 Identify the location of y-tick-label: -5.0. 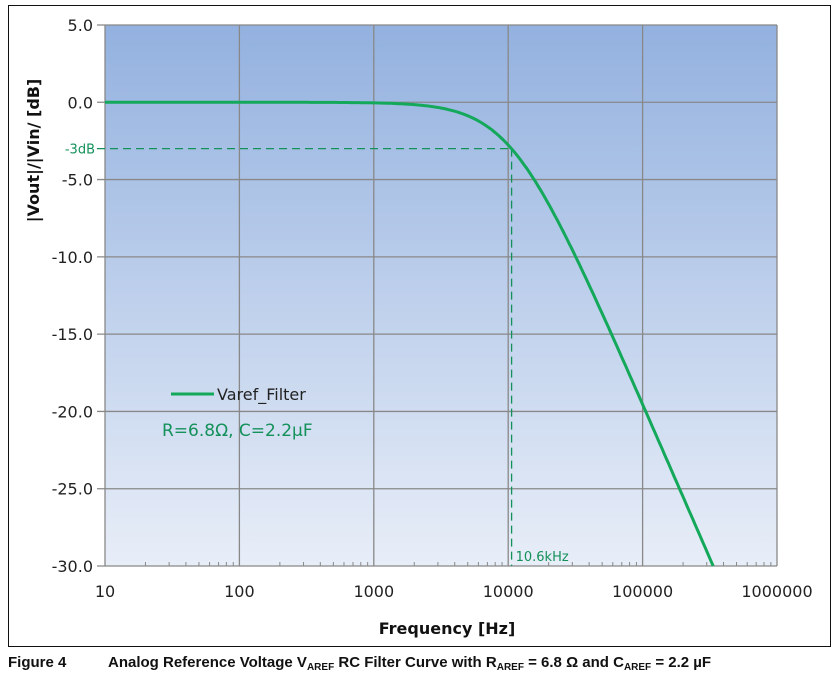
(77, 180).